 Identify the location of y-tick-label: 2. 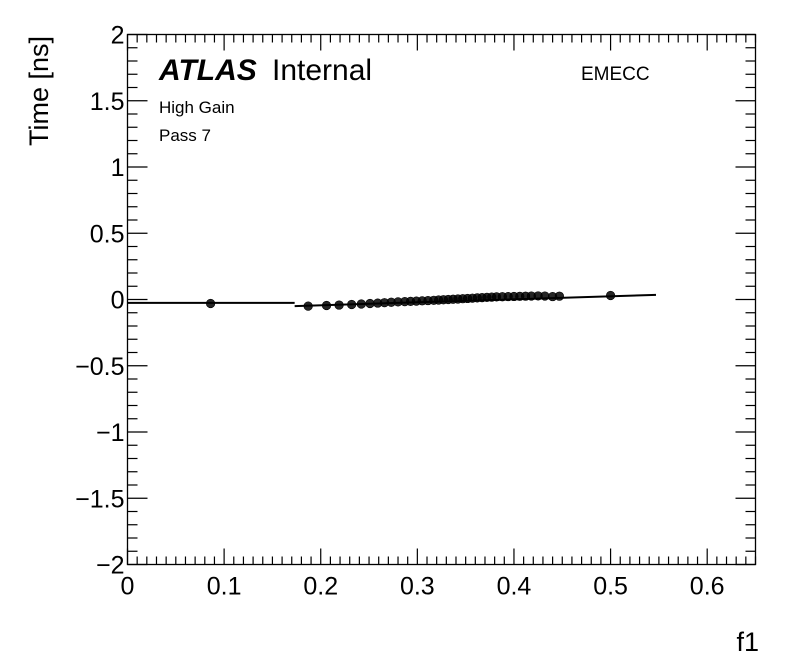
(118, 36).